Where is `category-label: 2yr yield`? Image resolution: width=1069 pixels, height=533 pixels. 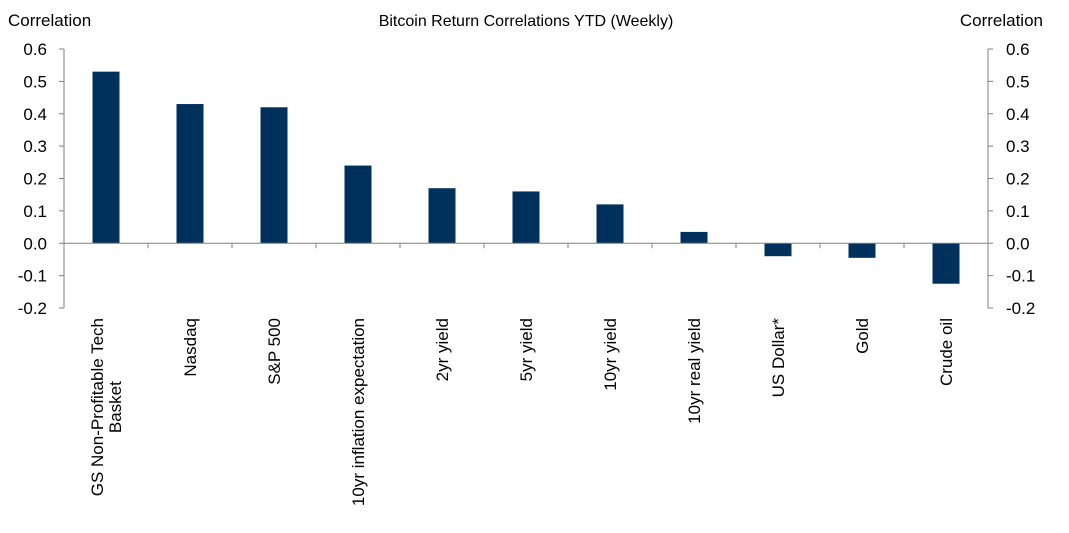
category-label: 2yr yield is located at coordinates (442, 349).